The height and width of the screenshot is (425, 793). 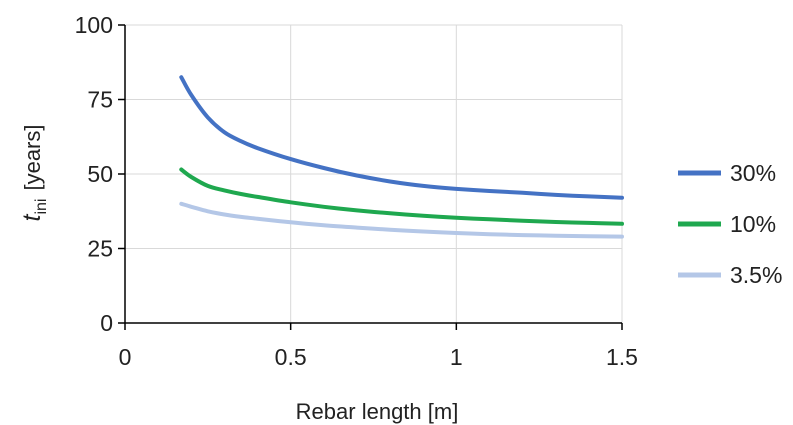 I want to click on x-axis-title: Rebar length [m], so click(x=377, y=411).